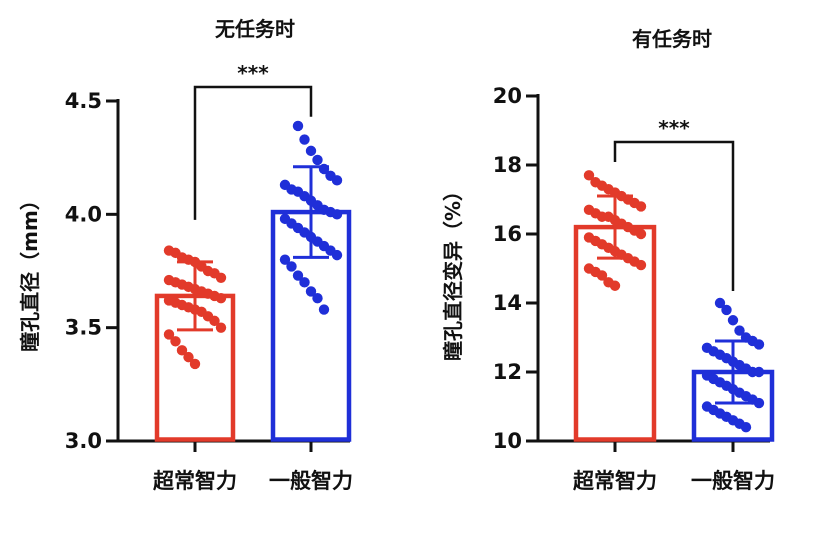  I want to click on y-tick-label: 16, so click(507, 234).